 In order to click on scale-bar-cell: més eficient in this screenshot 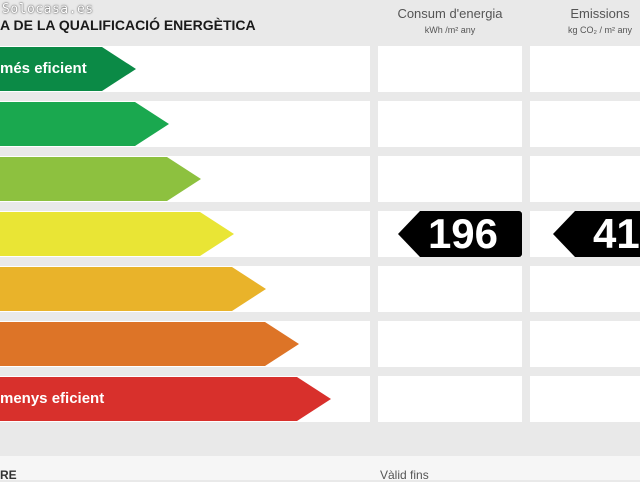, I will do `click(185, 69)`.